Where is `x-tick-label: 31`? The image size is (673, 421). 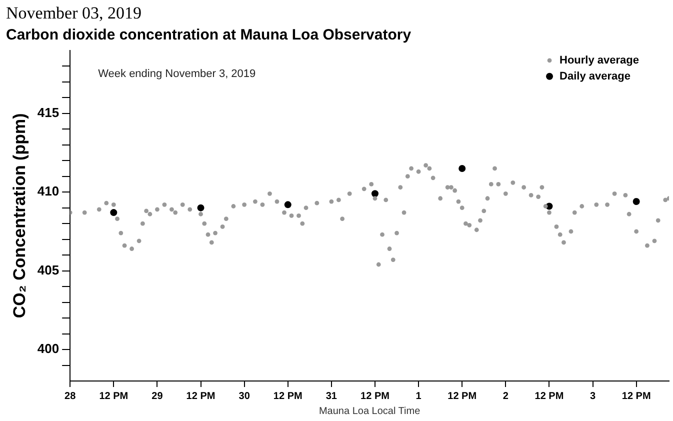 x-tick-label: 31 is located at coordinates (332, 396).